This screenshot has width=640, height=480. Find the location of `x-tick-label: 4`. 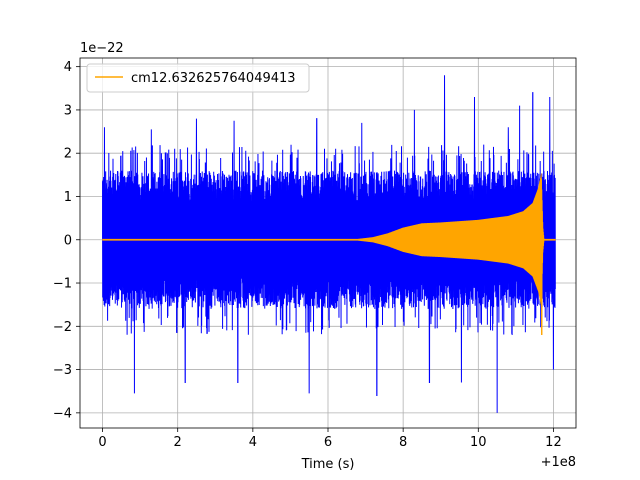

x-tick-label: 4 is located at coordinates (253, 442).